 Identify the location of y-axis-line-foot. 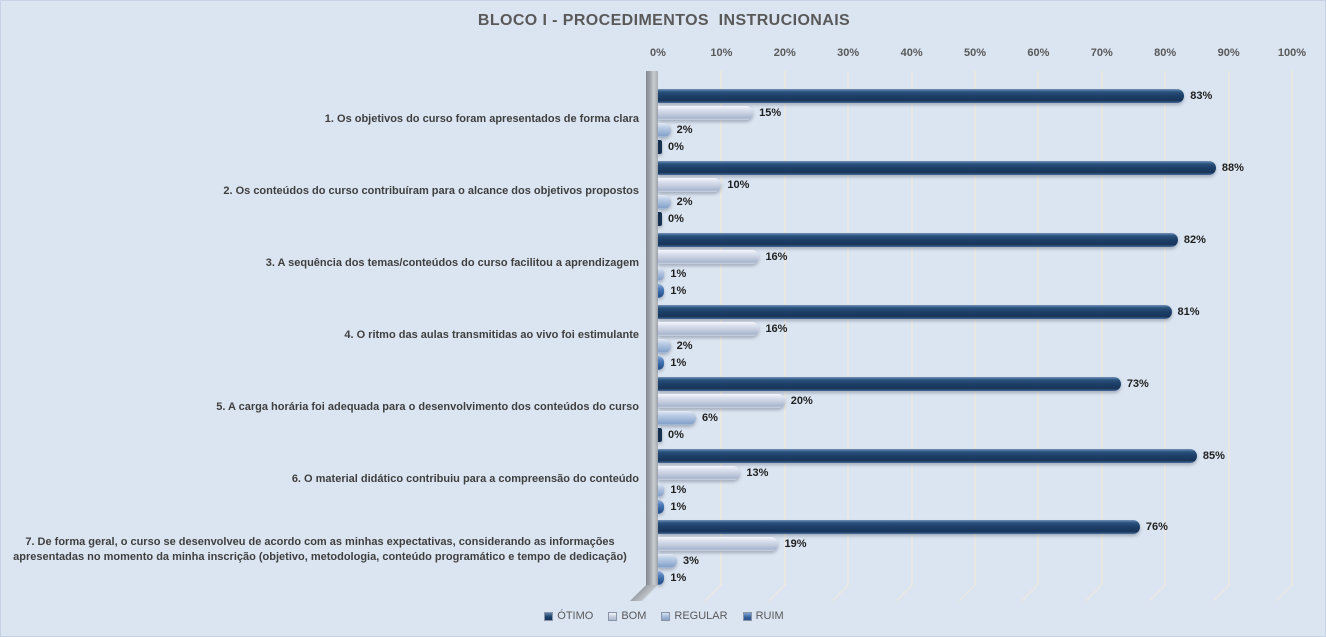
(644, 593).